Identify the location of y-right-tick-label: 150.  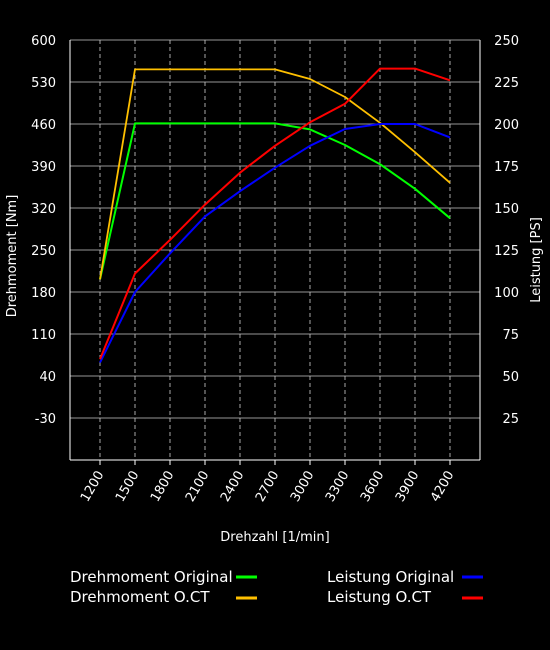
(506, 209).